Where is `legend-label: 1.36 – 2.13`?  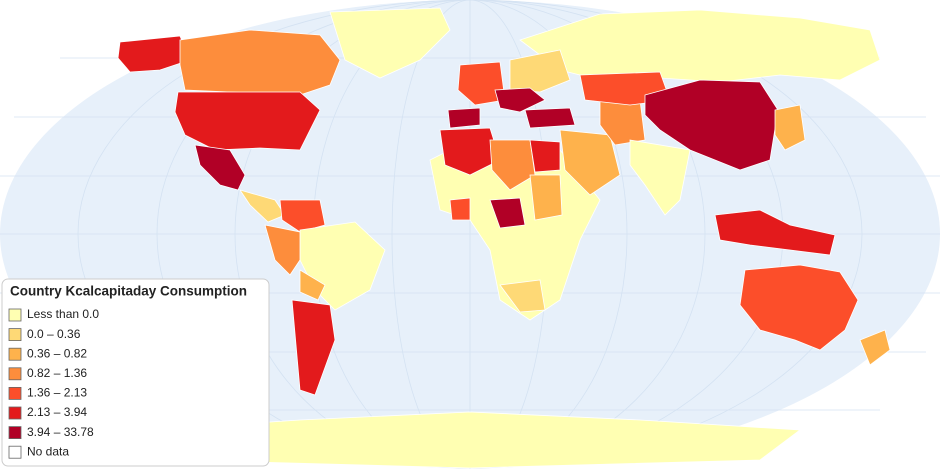 legend-label: 1.36 – 2.13 is located at coordinates (57, 393).